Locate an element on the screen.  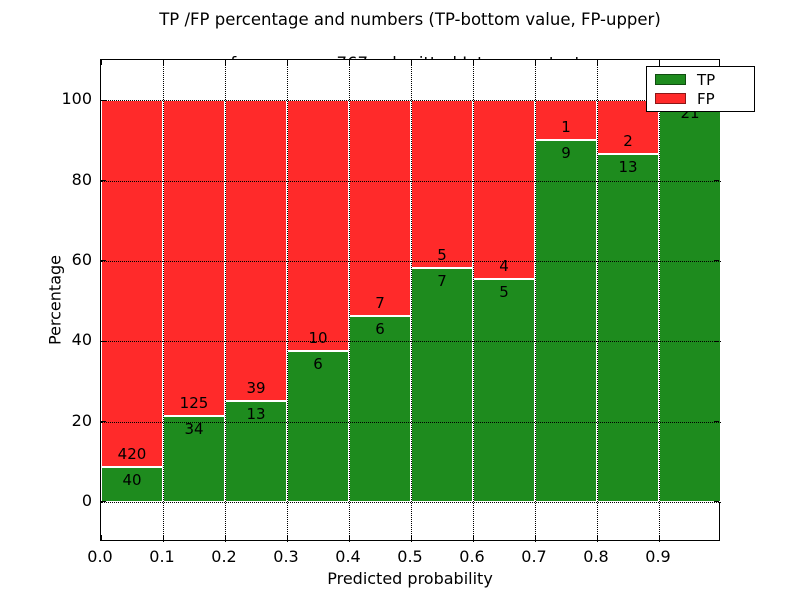
bar-count-label-tp: 5 is located at coordinates (504, 291).